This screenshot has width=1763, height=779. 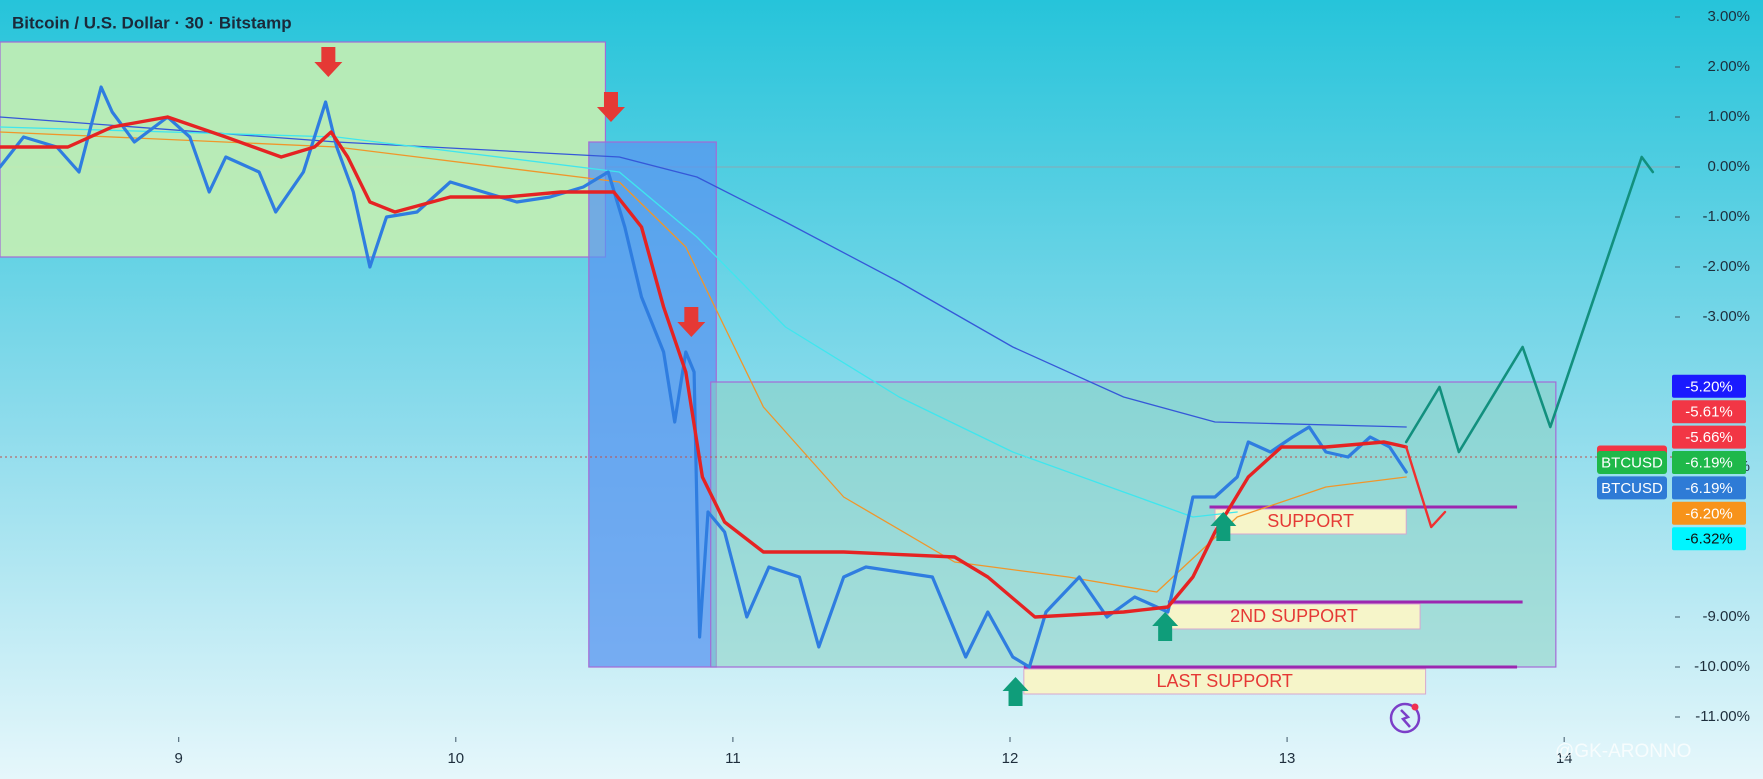 I want to click on price-tag-label: -5.20%, so click(x=1709, y=386).